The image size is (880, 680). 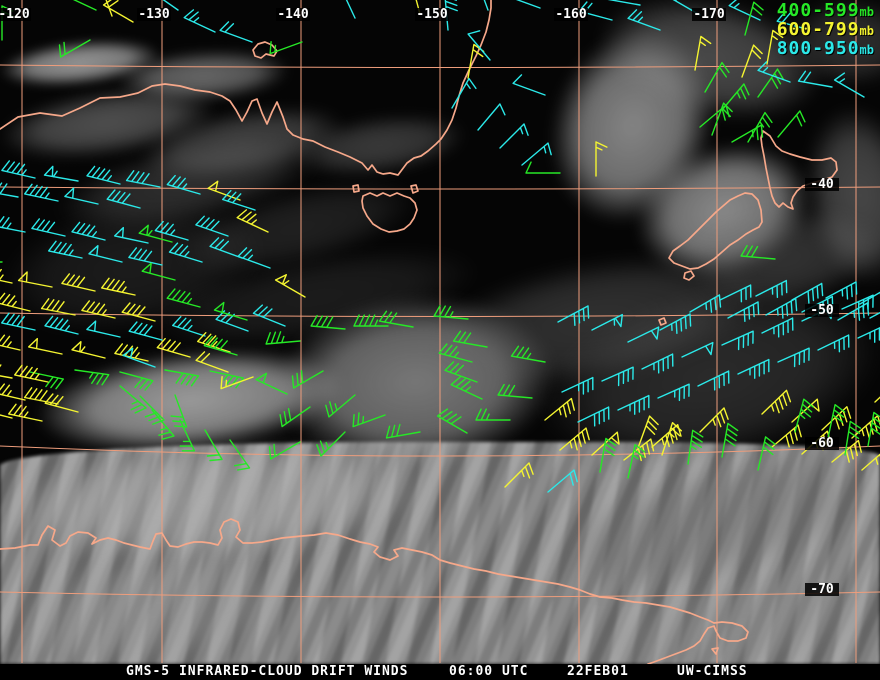 I want to click on latitude-label: -60, so click(x=822, y=443).